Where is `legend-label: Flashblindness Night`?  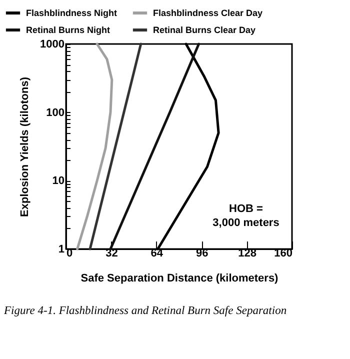
legend-label: Flashblindness Night is located at coordinates (72, 13).